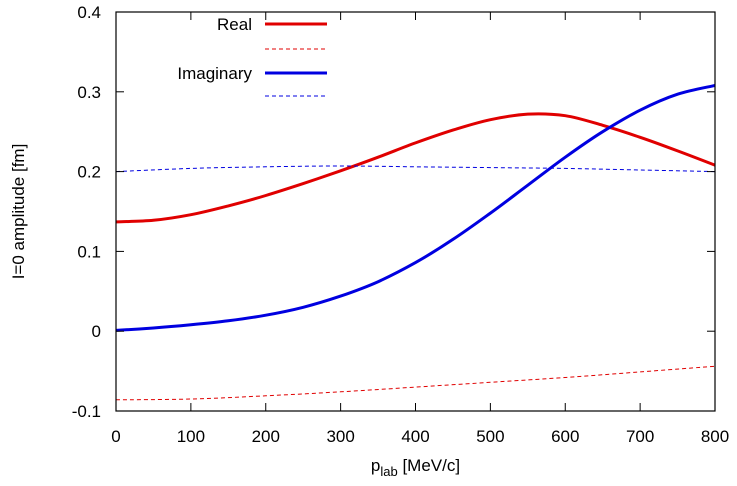  Describe the element at coordinates (191, 436) in the screenshot. I see `x-tick-label: 100` at that location.